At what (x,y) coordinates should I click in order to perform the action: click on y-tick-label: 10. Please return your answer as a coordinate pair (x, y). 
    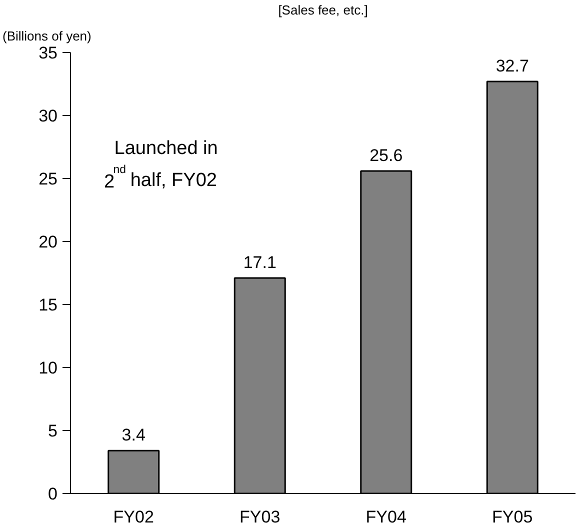
    Looking at the image, I should click on (48, 368).